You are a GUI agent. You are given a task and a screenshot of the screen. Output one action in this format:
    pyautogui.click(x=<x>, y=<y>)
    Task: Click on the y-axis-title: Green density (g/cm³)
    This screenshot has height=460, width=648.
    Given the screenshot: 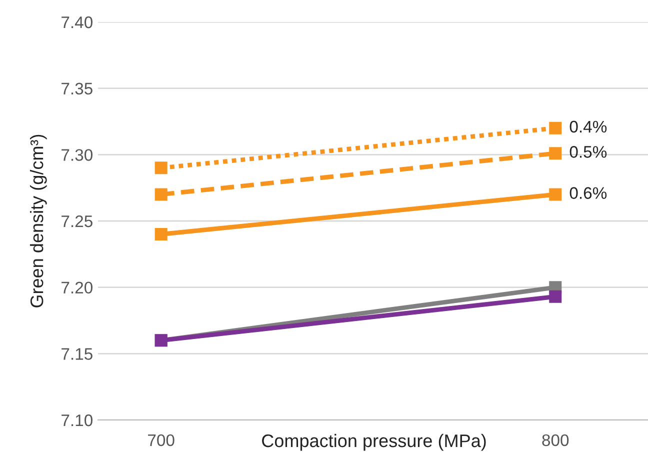 What is the action you would take?
    pyautogui.click(x=38, y=221)
    